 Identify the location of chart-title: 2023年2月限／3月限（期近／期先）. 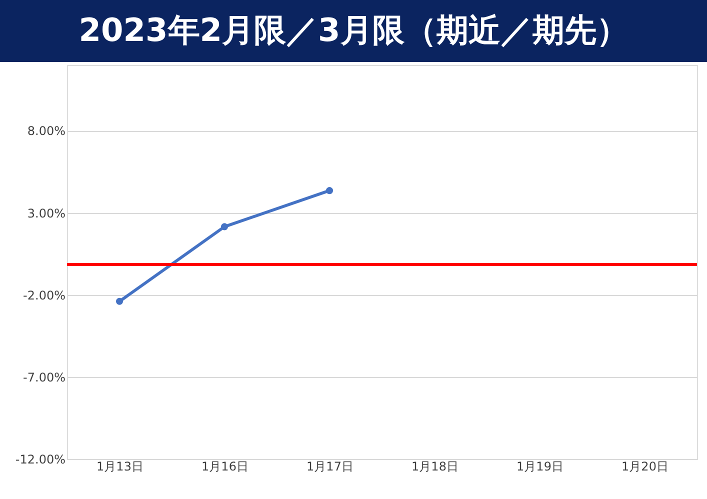
(353, 30).